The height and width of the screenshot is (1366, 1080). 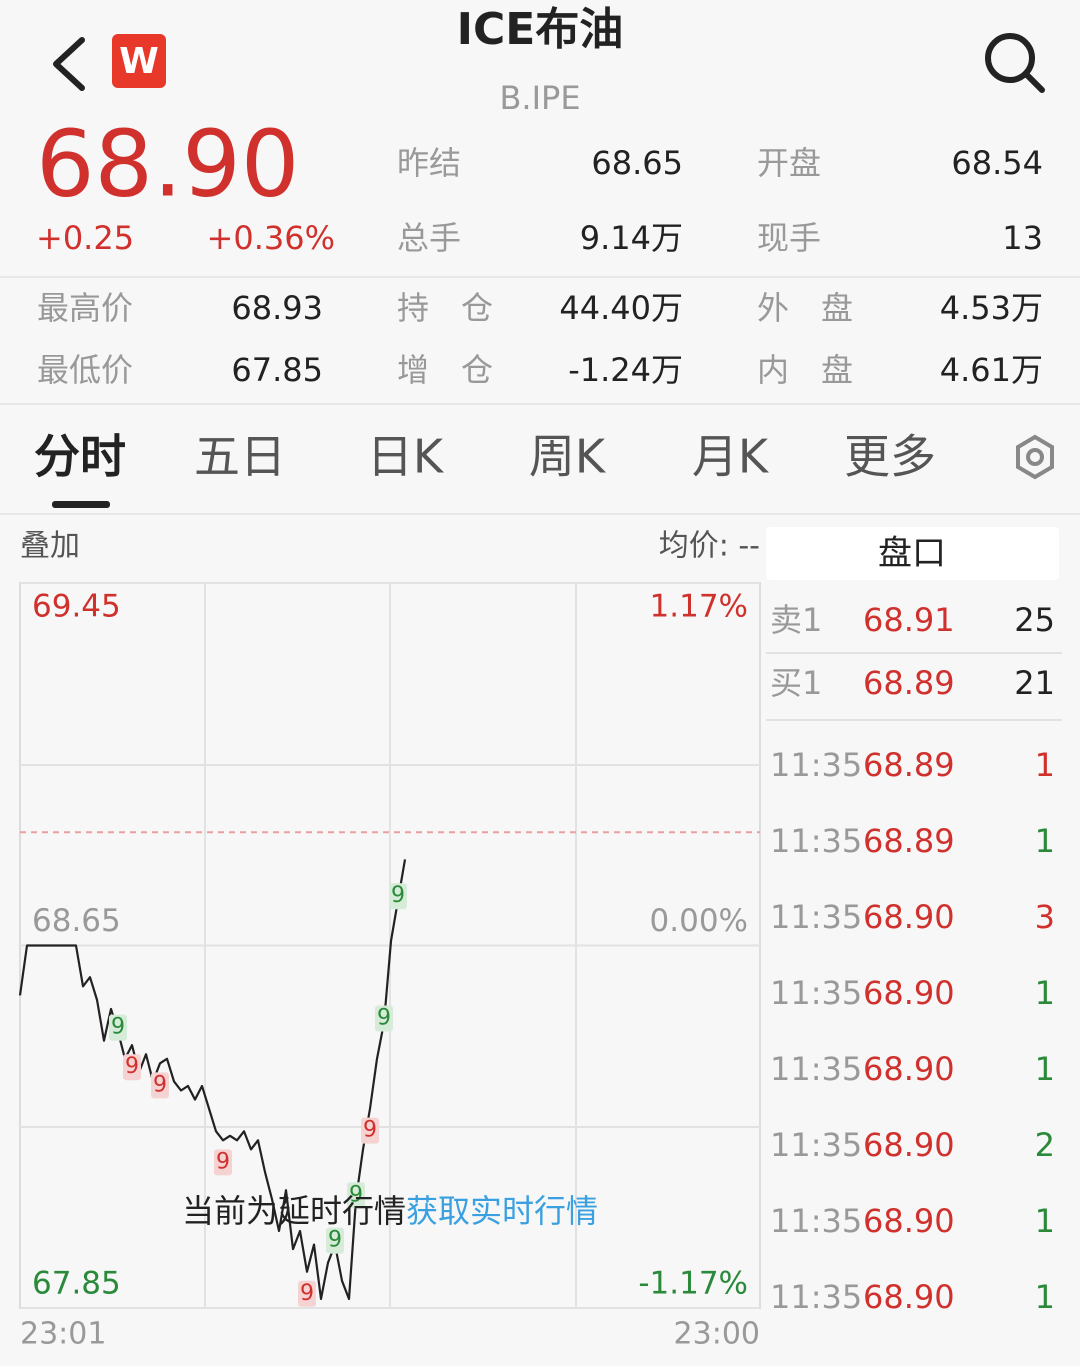 I want to click on search-button, so click(x=1015, y=63).